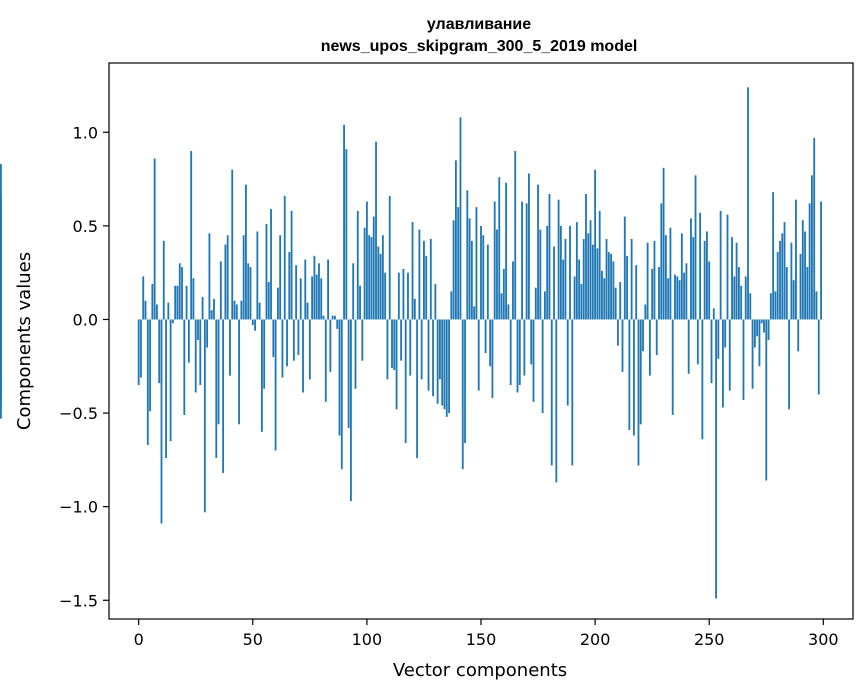 The image size is (867, 696). Describe the element at coordinates (367, 639) in the screenshot. I see `x-tick-label: 100` at that location.